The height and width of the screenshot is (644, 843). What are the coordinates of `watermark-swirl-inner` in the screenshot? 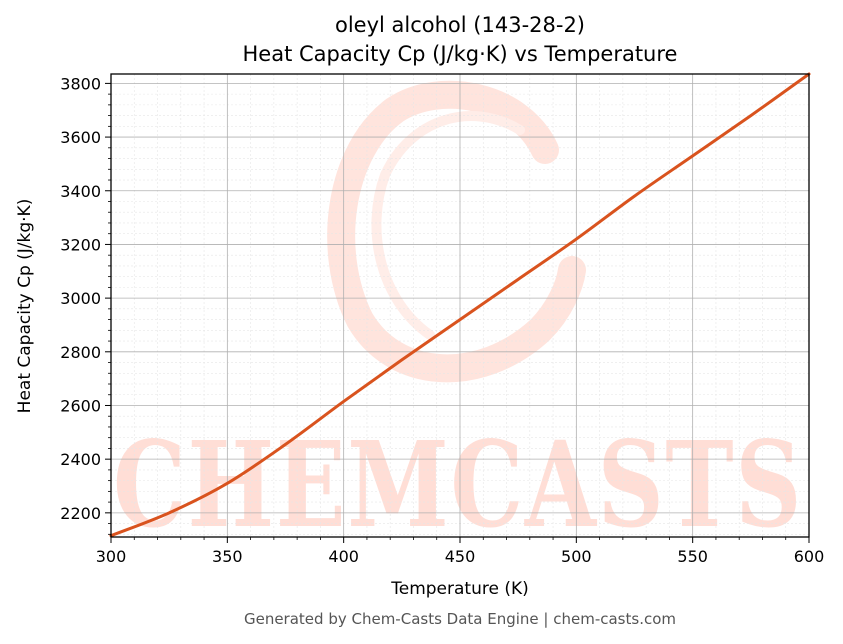 It's located at (448, 225).